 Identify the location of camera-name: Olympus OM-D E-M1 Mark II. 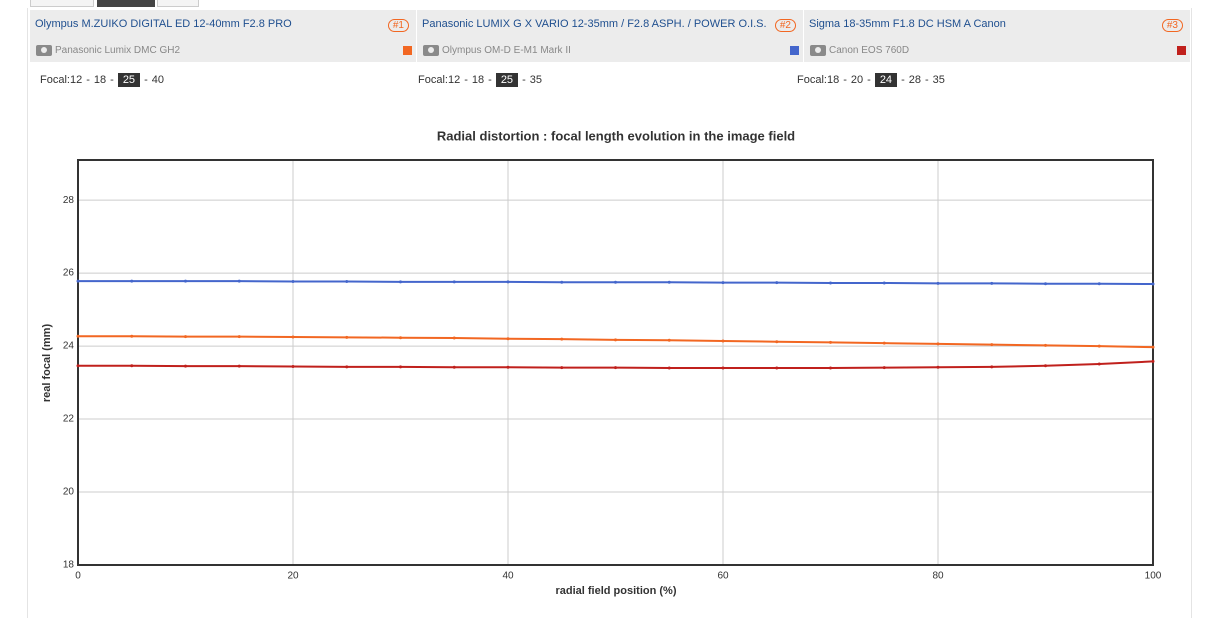
(506, 50).